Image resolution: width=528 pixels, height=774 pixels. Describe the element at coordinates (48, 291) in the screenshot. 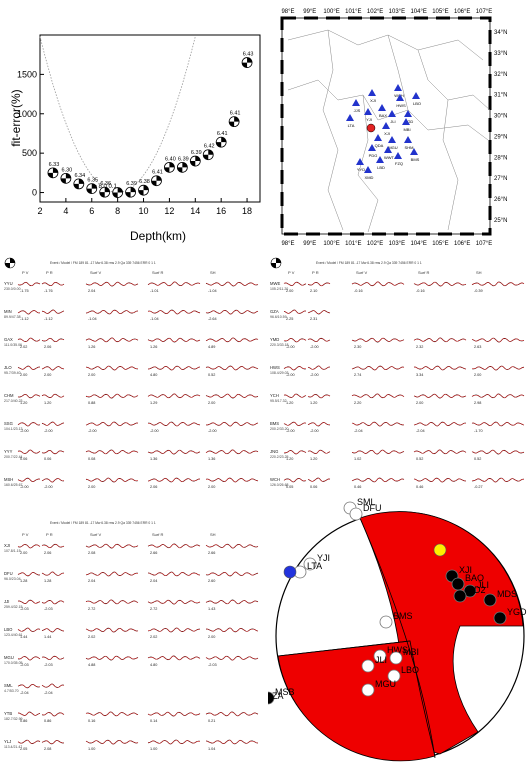

I see `waveform-amplitude: -1.76` at that location.